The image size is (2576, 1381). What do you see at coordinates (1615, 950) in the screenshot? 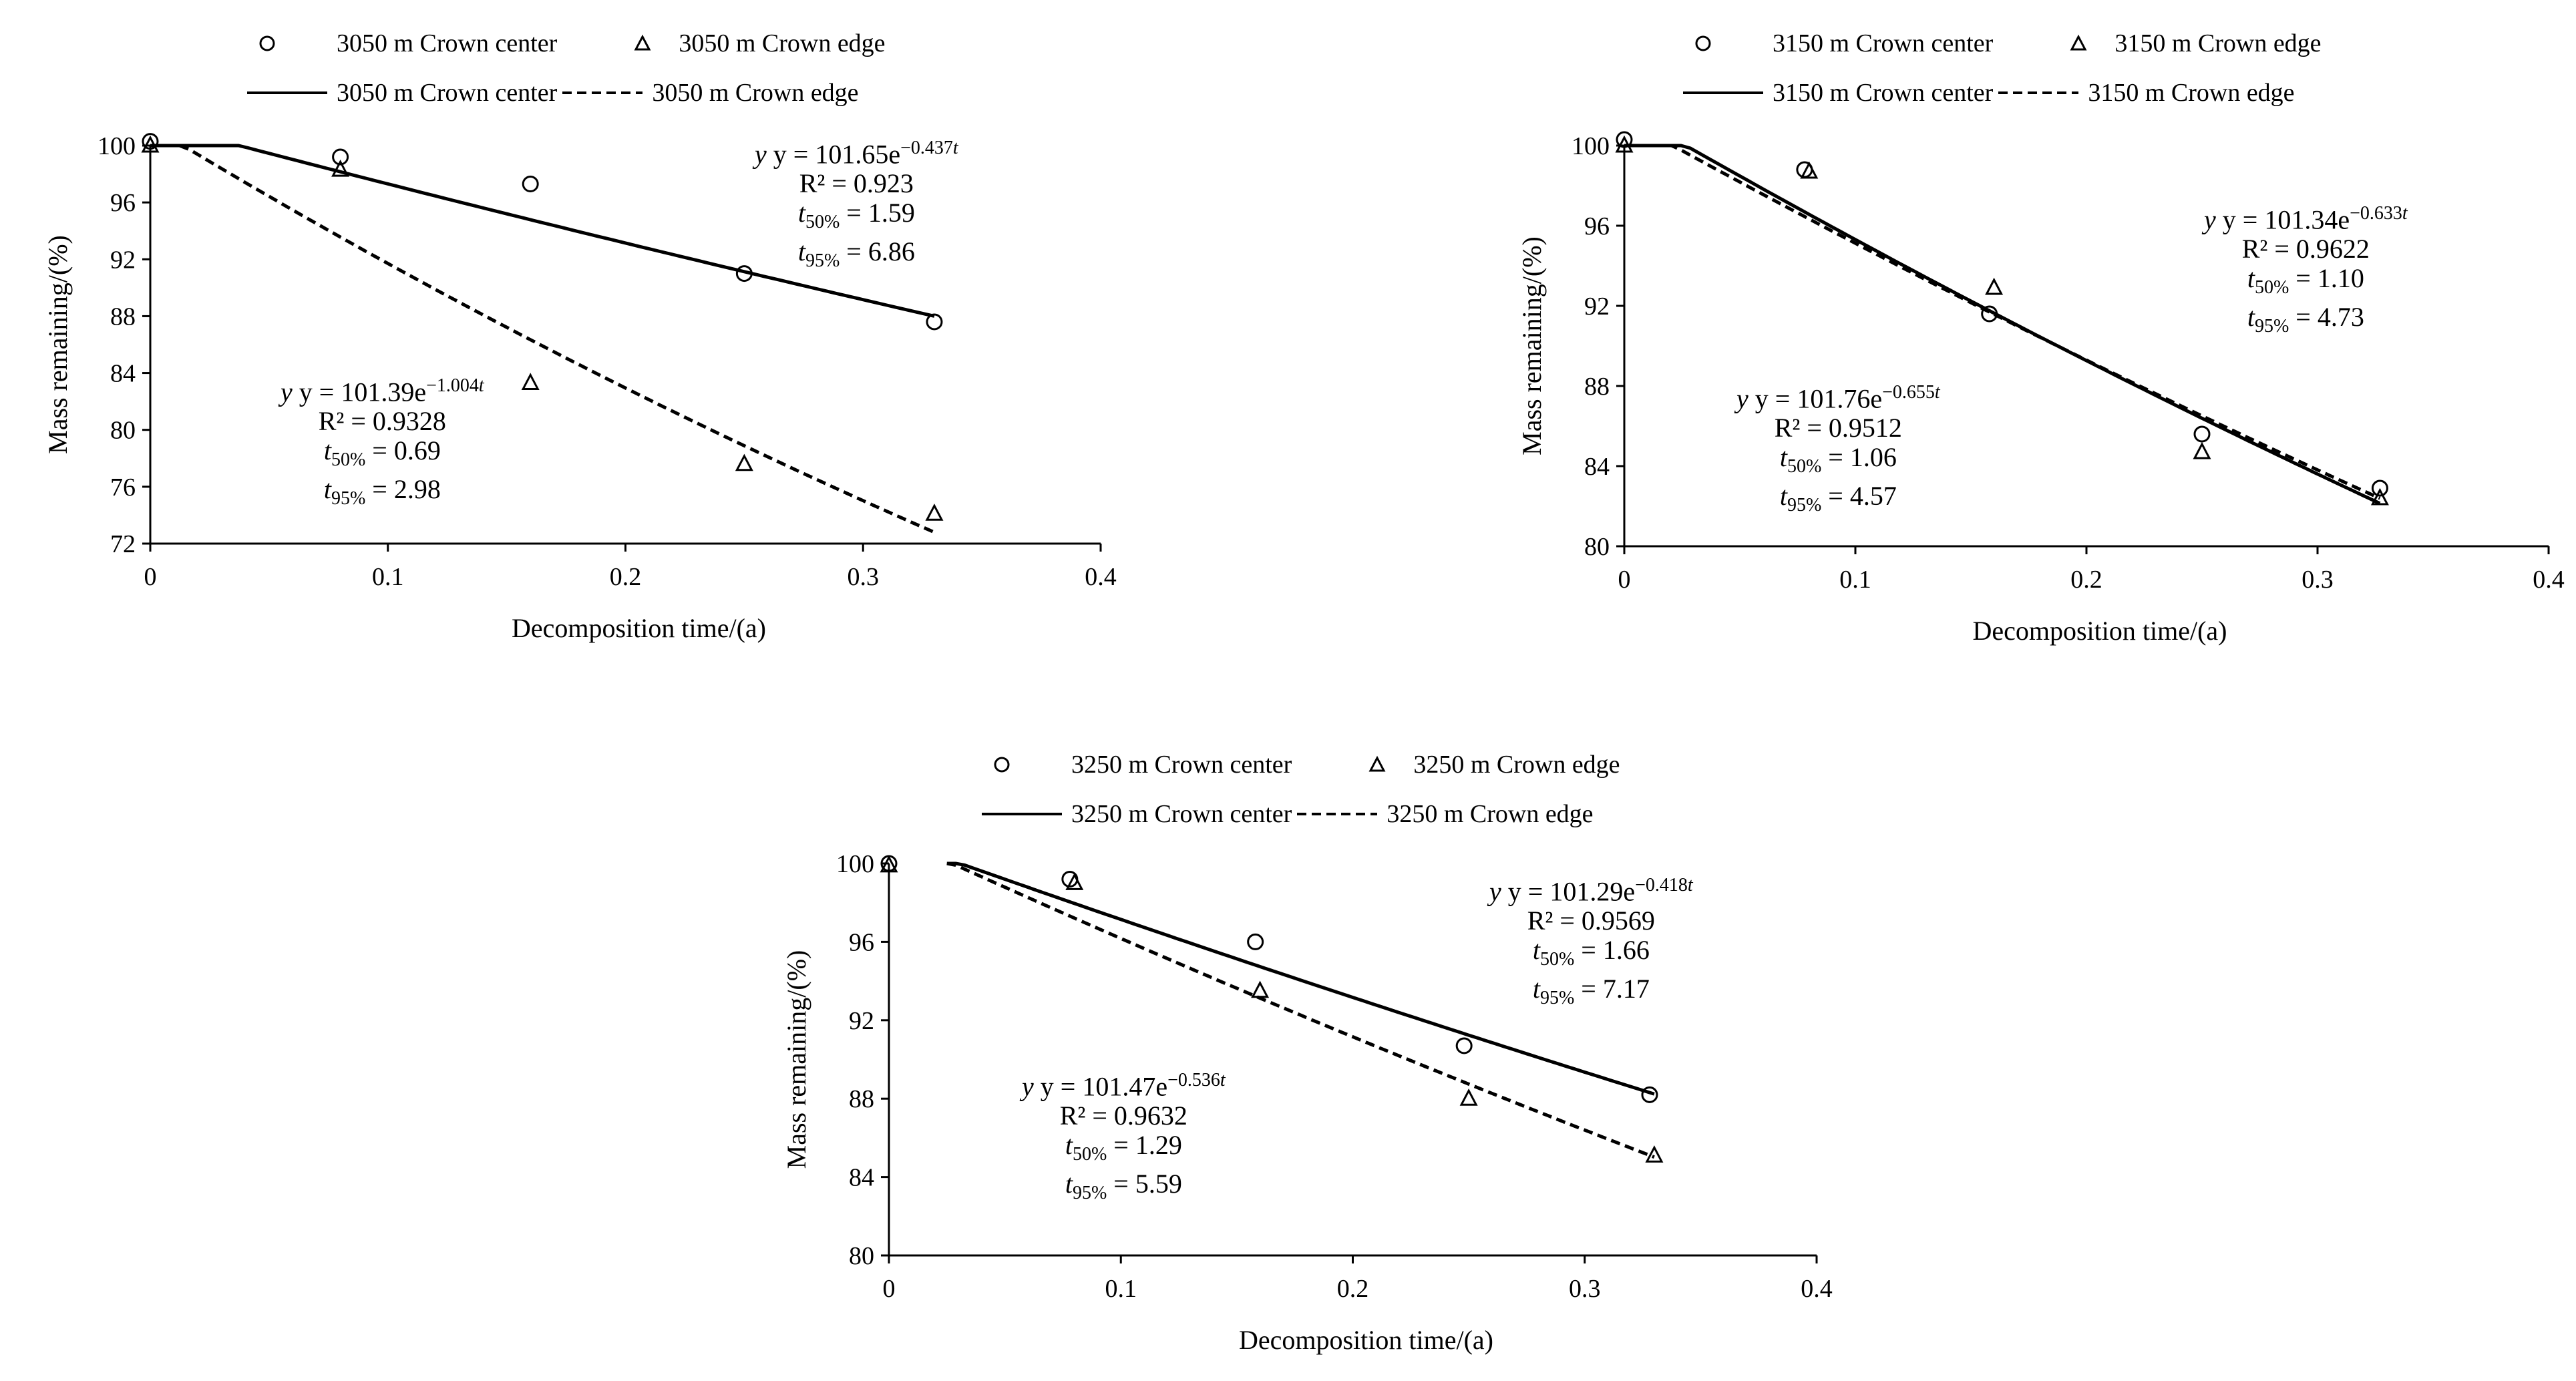
I see `t50-value: = 1.66` at bounding box center [1615, 950].